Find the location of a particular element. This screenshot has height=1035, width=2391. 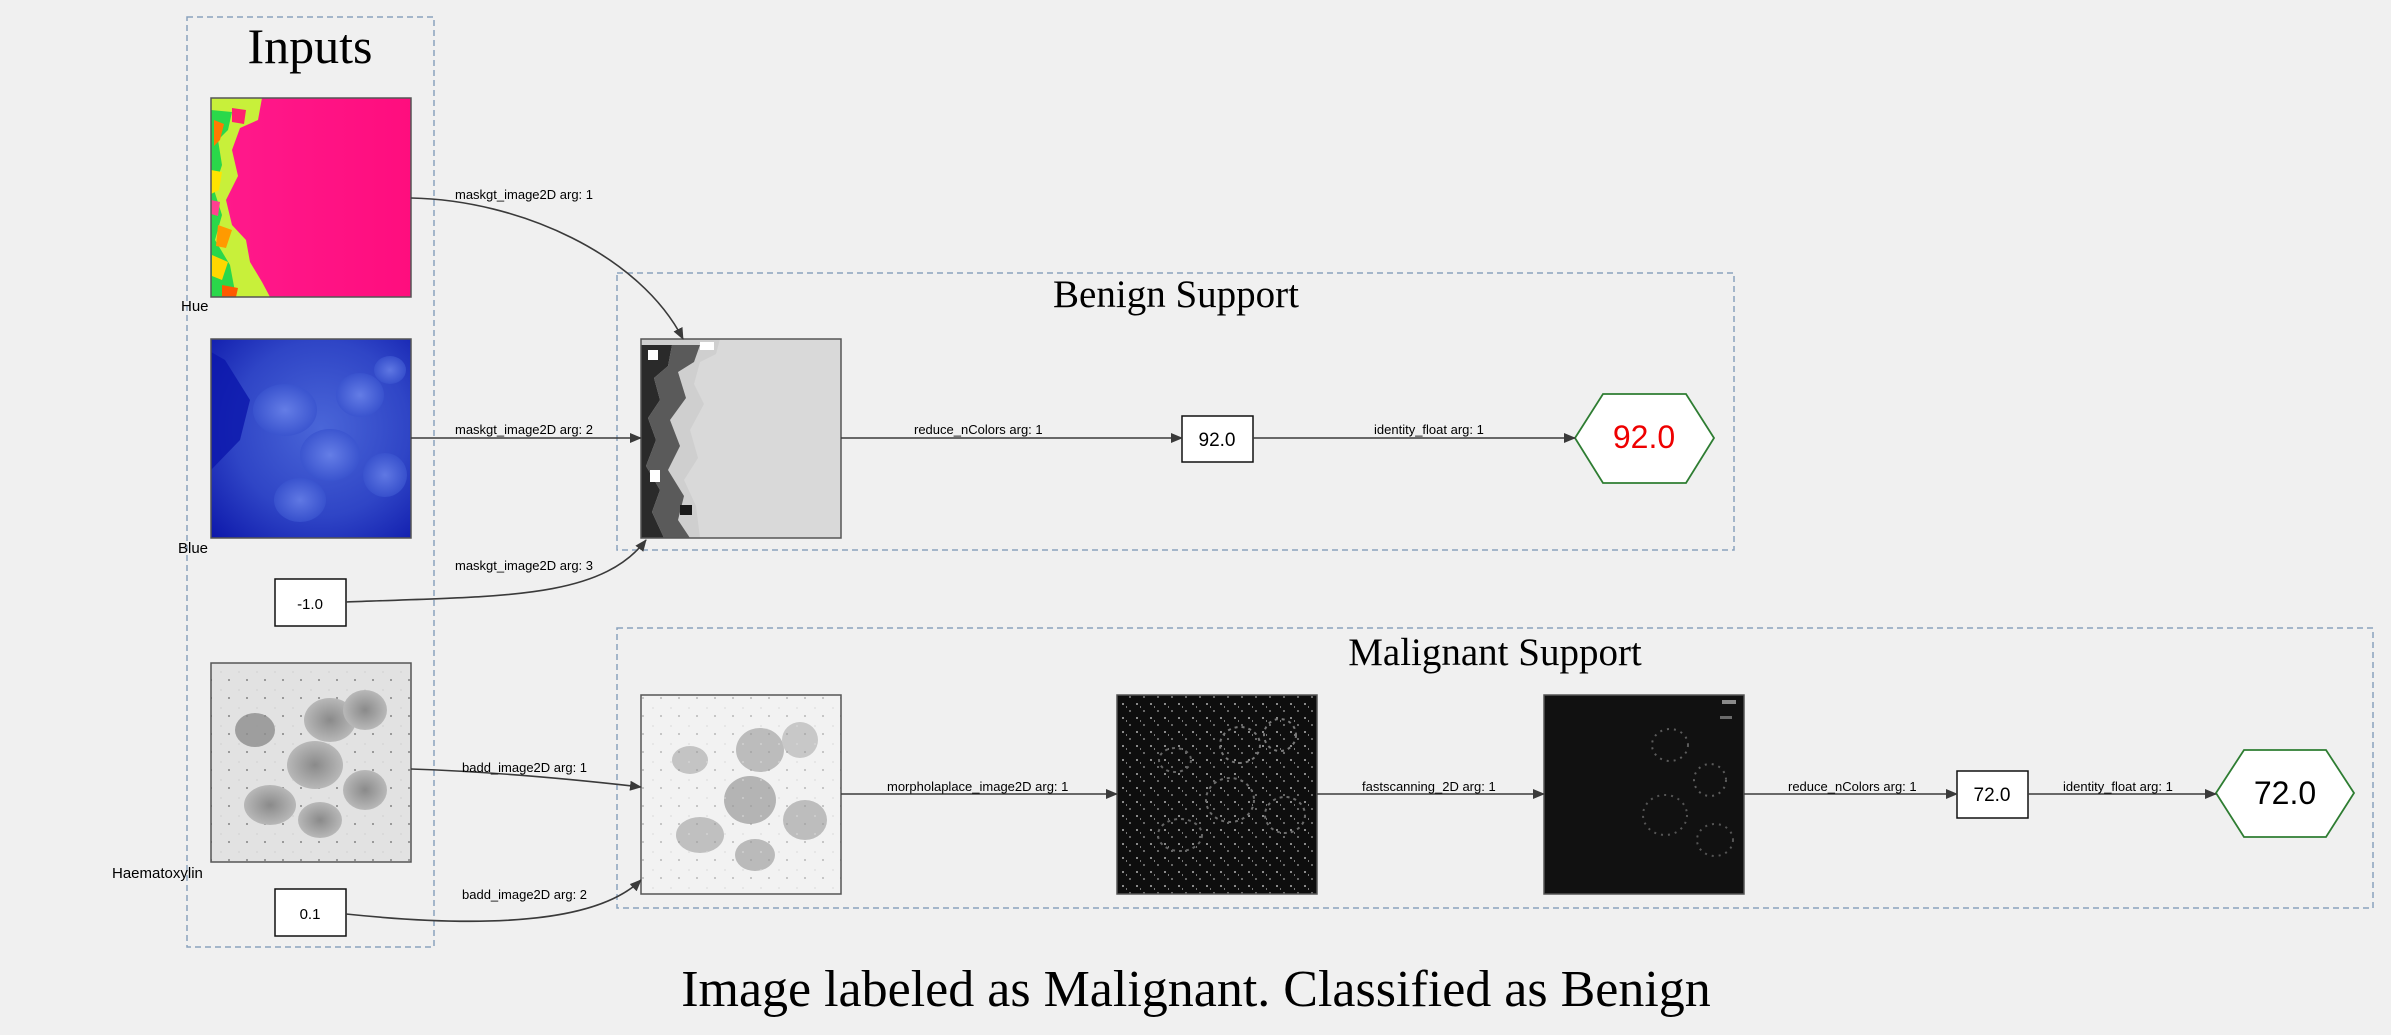

haematoxylin-label: Haematoxylin is located at coordinates (157, 873).